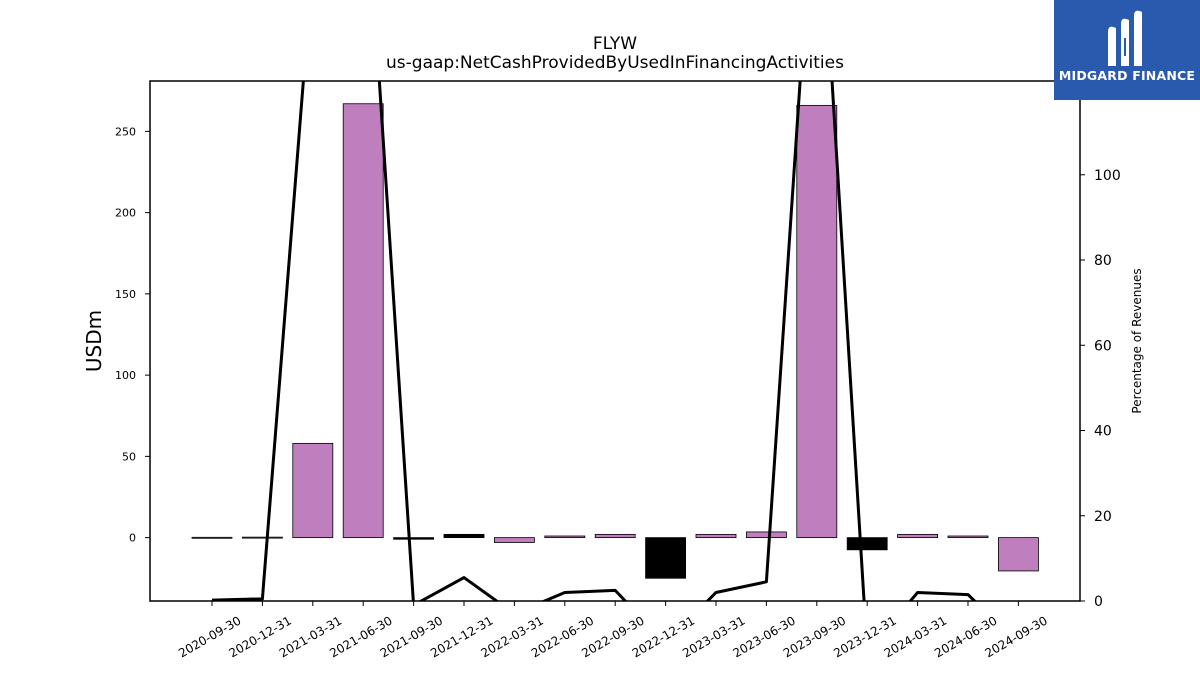 The height and width of the screenshot is (675, 1200). I want to click on y-tick-label: 200, so click(125, 213).